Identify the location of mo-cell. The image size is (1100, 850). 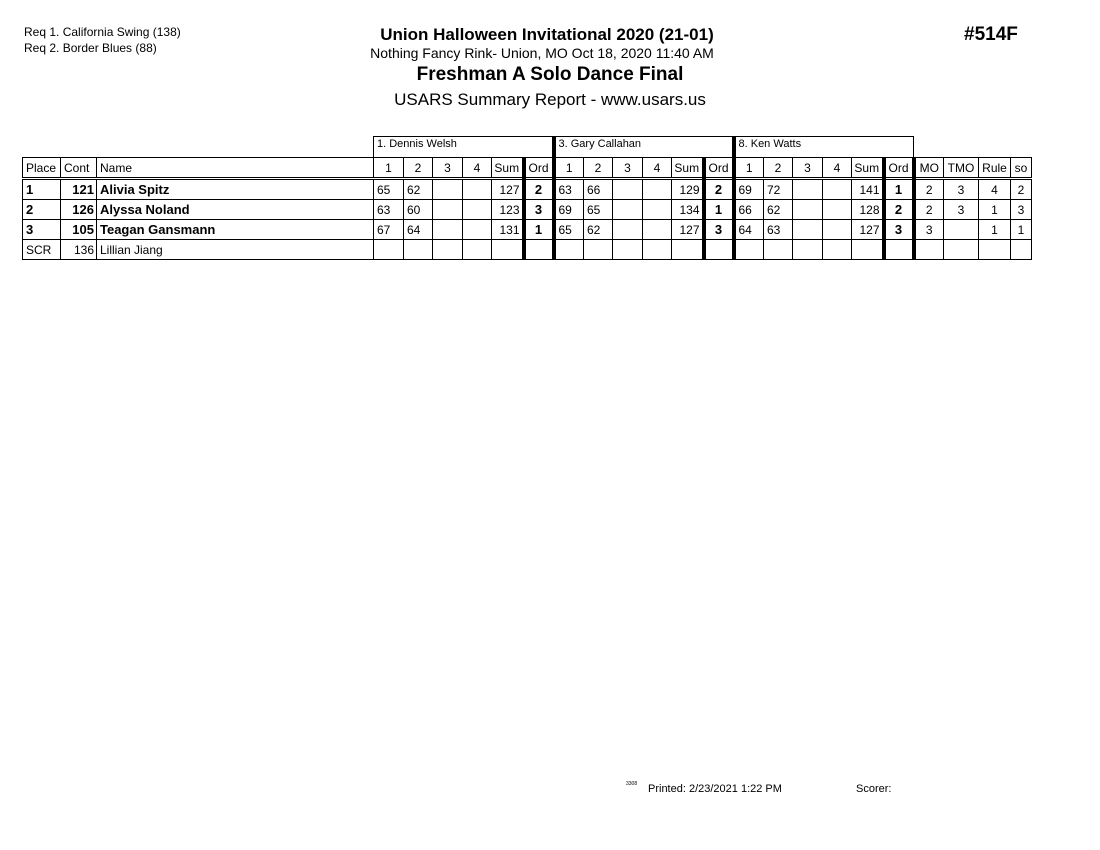
(927, 249).